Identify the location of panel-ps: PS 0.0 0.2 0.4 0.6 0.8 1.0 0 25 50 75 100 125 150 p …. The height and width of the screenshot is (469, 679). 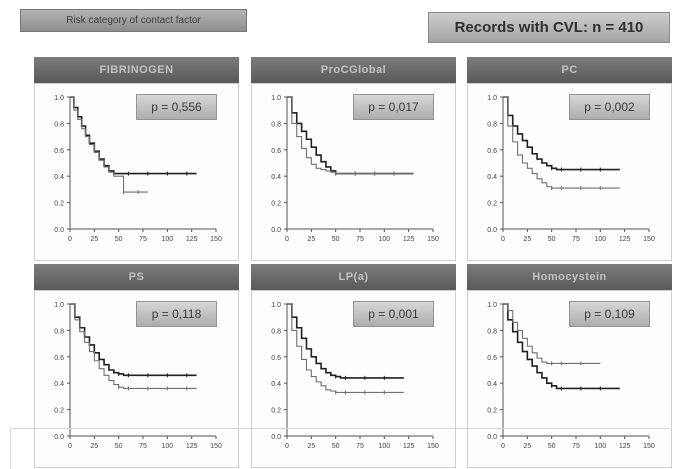
(136, 366).